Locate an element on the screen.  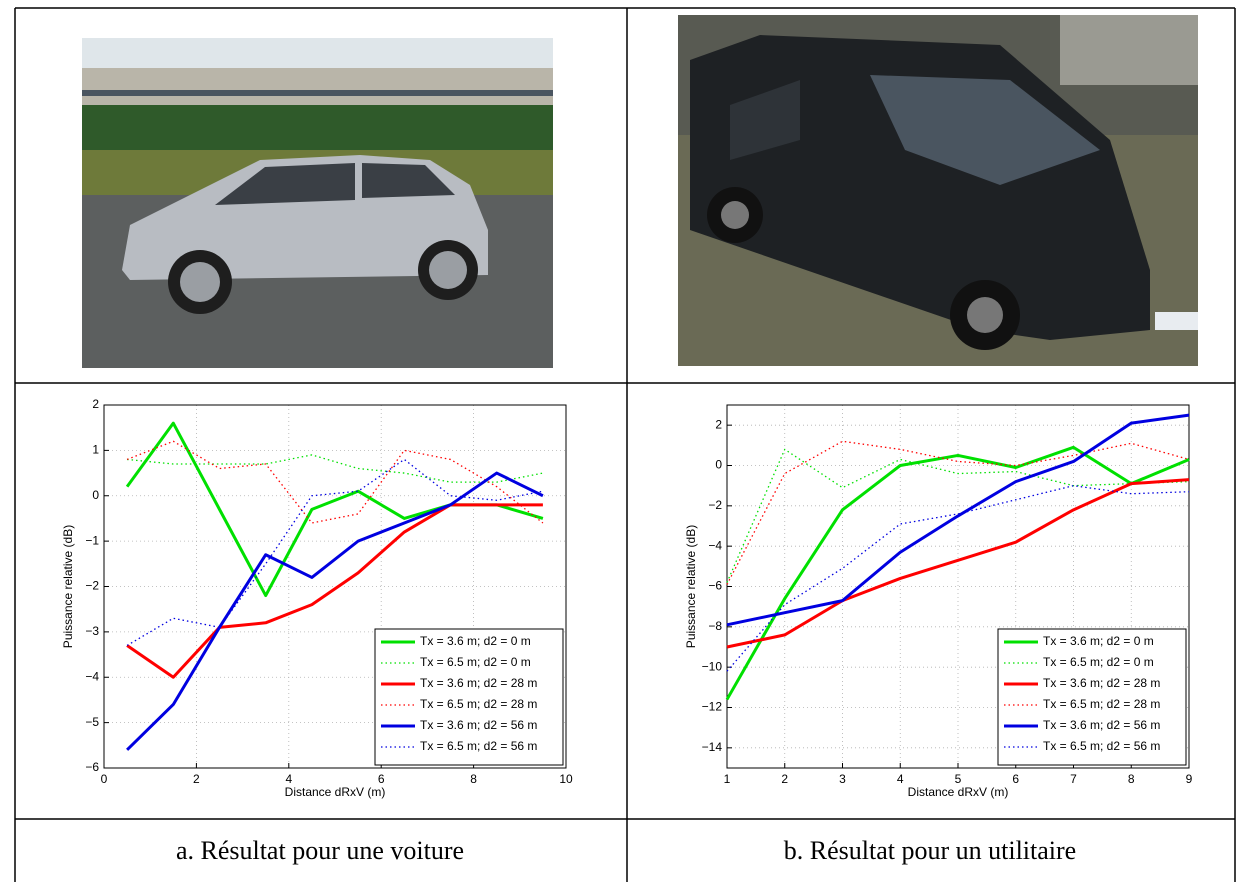
x-tick-label: 0 is located at coordinates (104, 779).